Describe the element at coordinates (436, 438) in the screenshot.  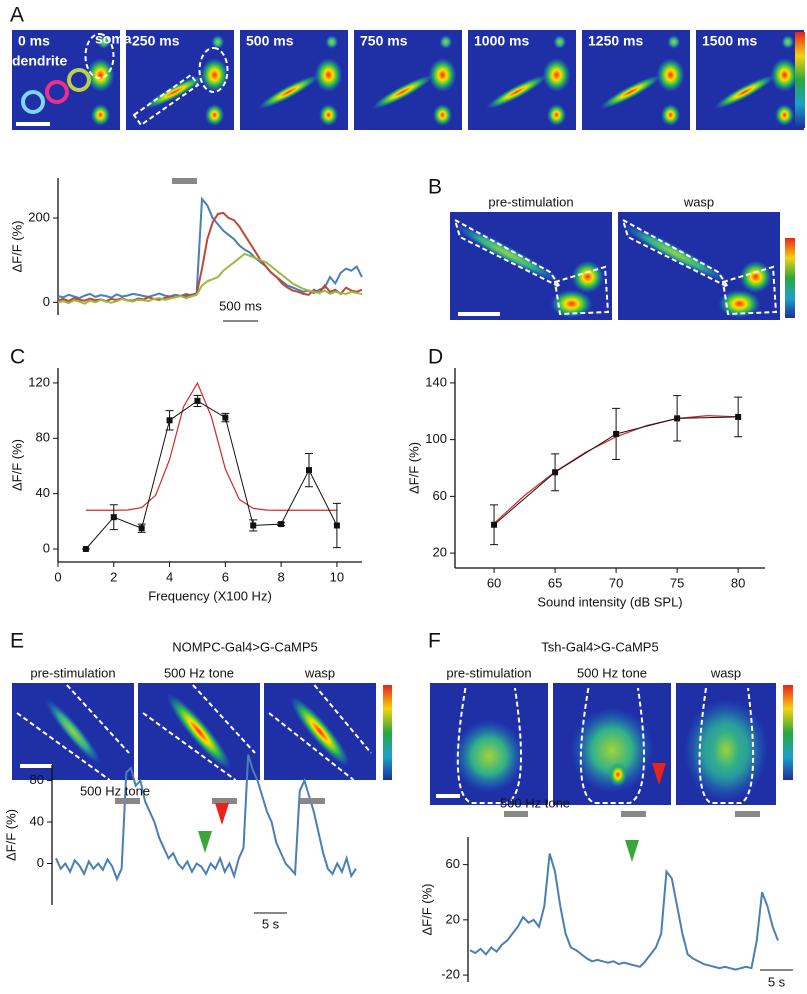
I see `y-tick-label: 100` at that location.